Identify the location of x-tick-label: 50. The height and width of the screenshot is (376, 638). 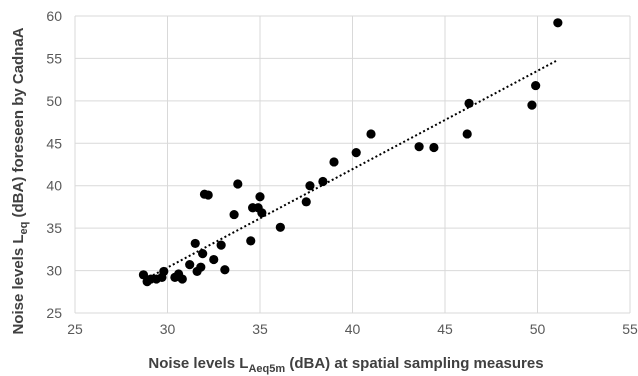
(538, 329).